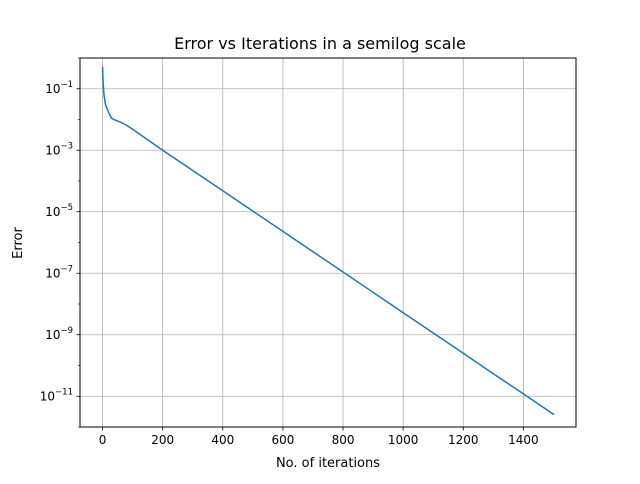 The width and height of the screenshot is (640, 484). Describe the element at coordinates (328, 463) in the screenshot. I see `x-axis-label: No. of iterations` at that location.